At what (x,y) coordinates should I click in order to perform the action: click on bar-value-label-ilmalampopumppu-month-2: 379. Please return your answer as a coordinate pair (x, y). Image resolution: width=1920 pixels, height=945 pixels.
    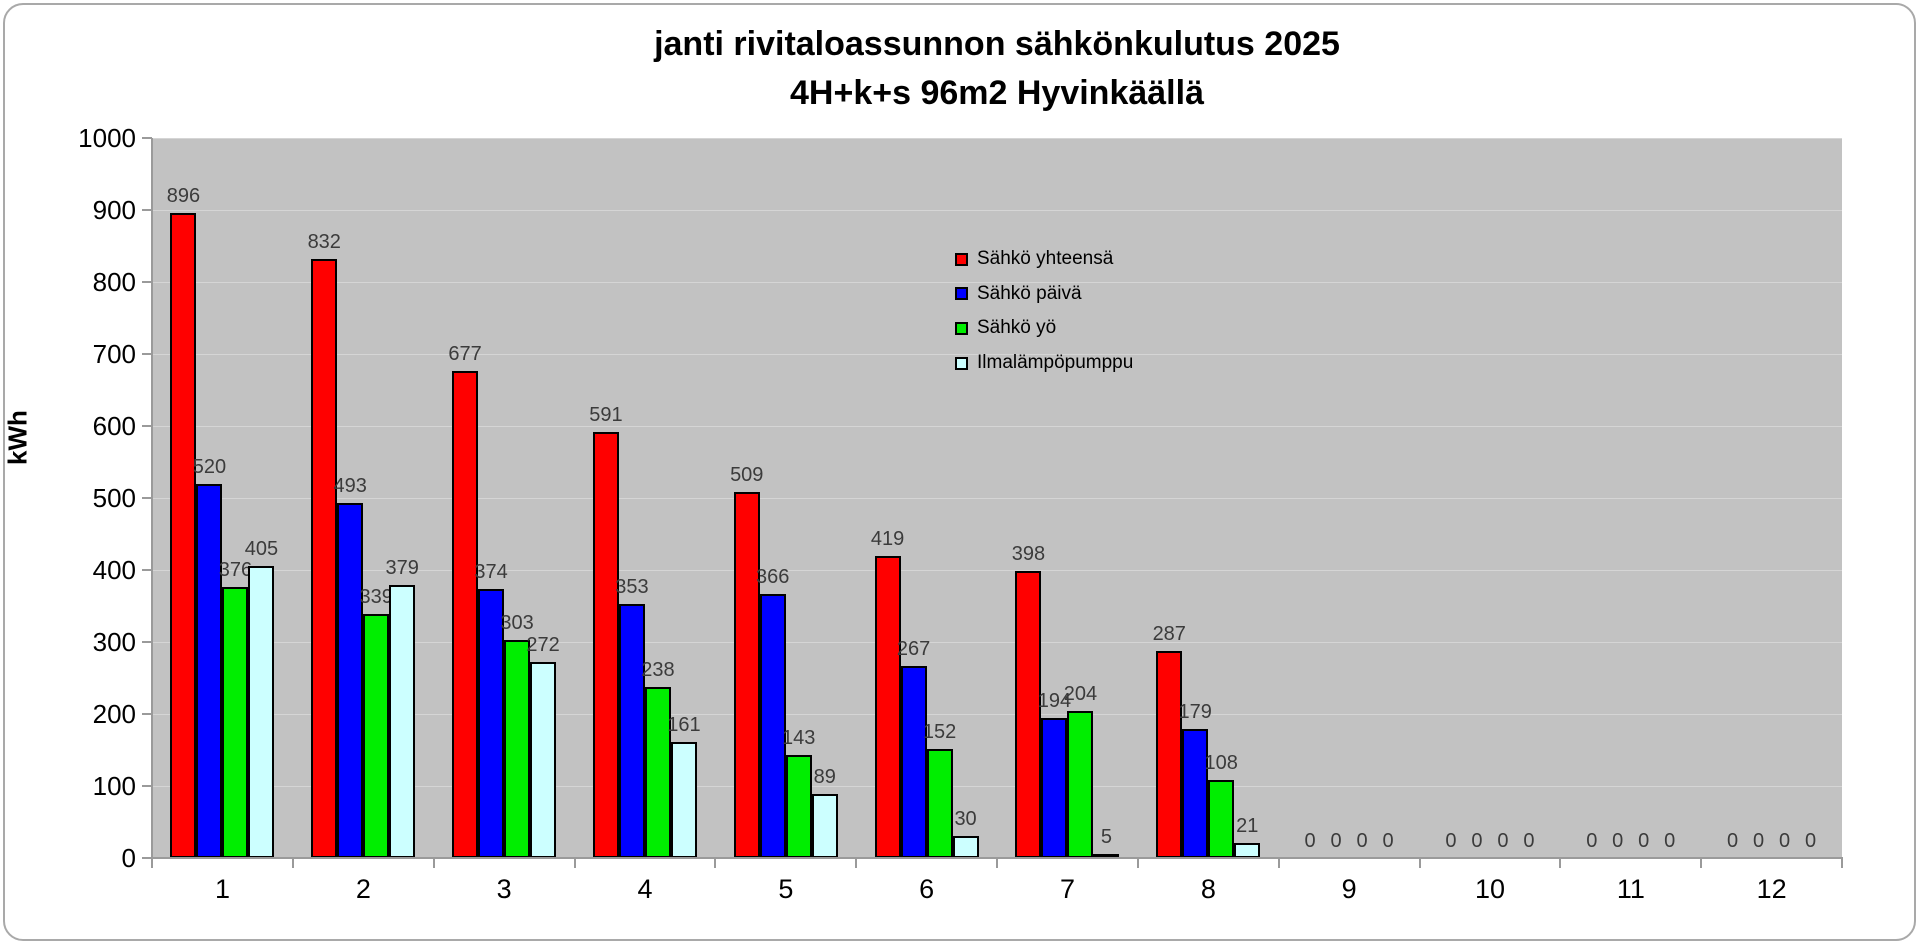
    Looking at the image, I should click on (402, 568).